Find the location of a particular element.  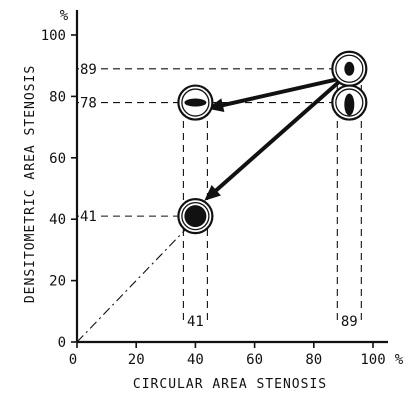

y-tick-label-60: 60 is located at coordinates (57, 159).